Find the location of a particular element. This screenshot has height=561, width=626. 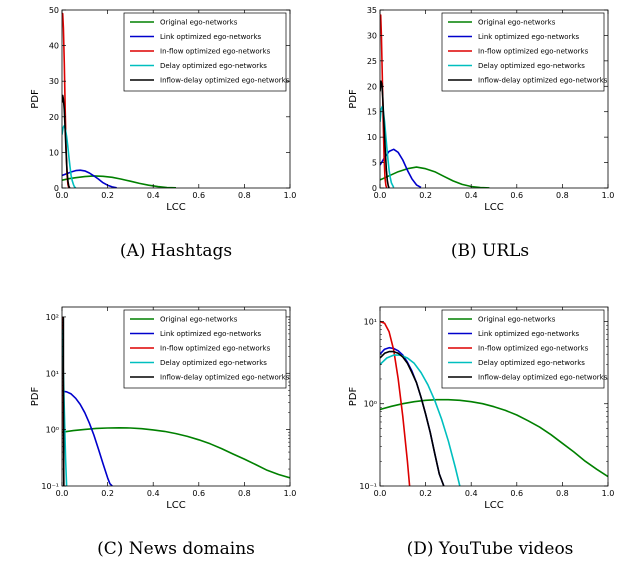

panel-caption: (C) News domains is located at coordinates (176, 549).